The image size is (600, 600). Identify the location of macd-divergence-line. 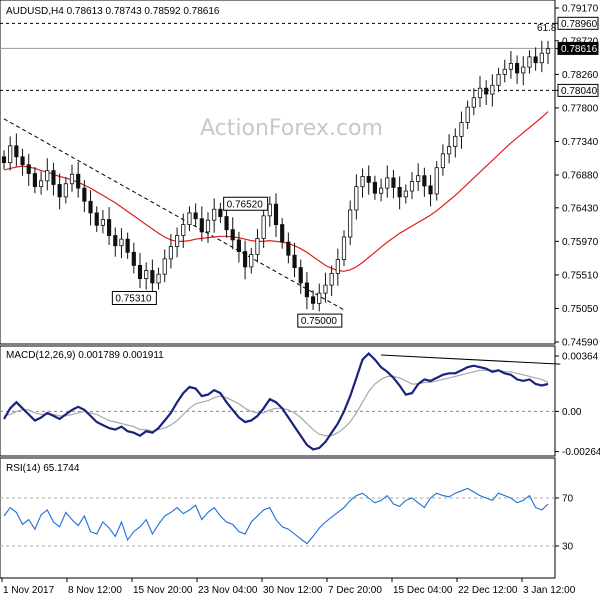
(471, 359).